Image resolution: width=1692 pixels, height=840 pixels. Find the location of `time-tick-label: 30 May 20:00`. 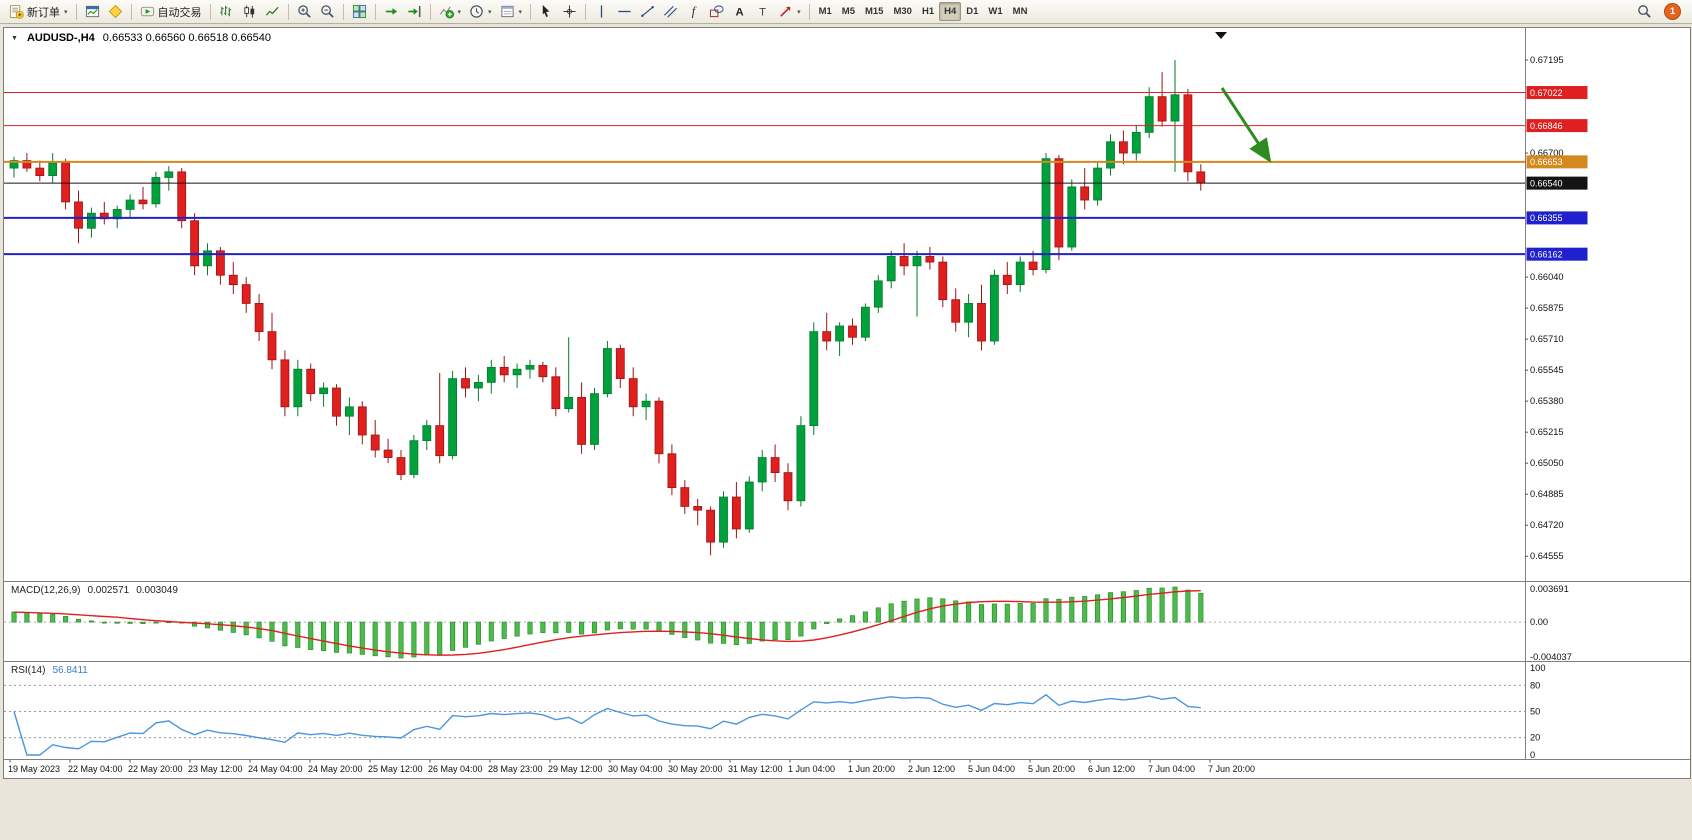

time-tick-label: 30 May 20:00 is located at coordinates (695, 769).